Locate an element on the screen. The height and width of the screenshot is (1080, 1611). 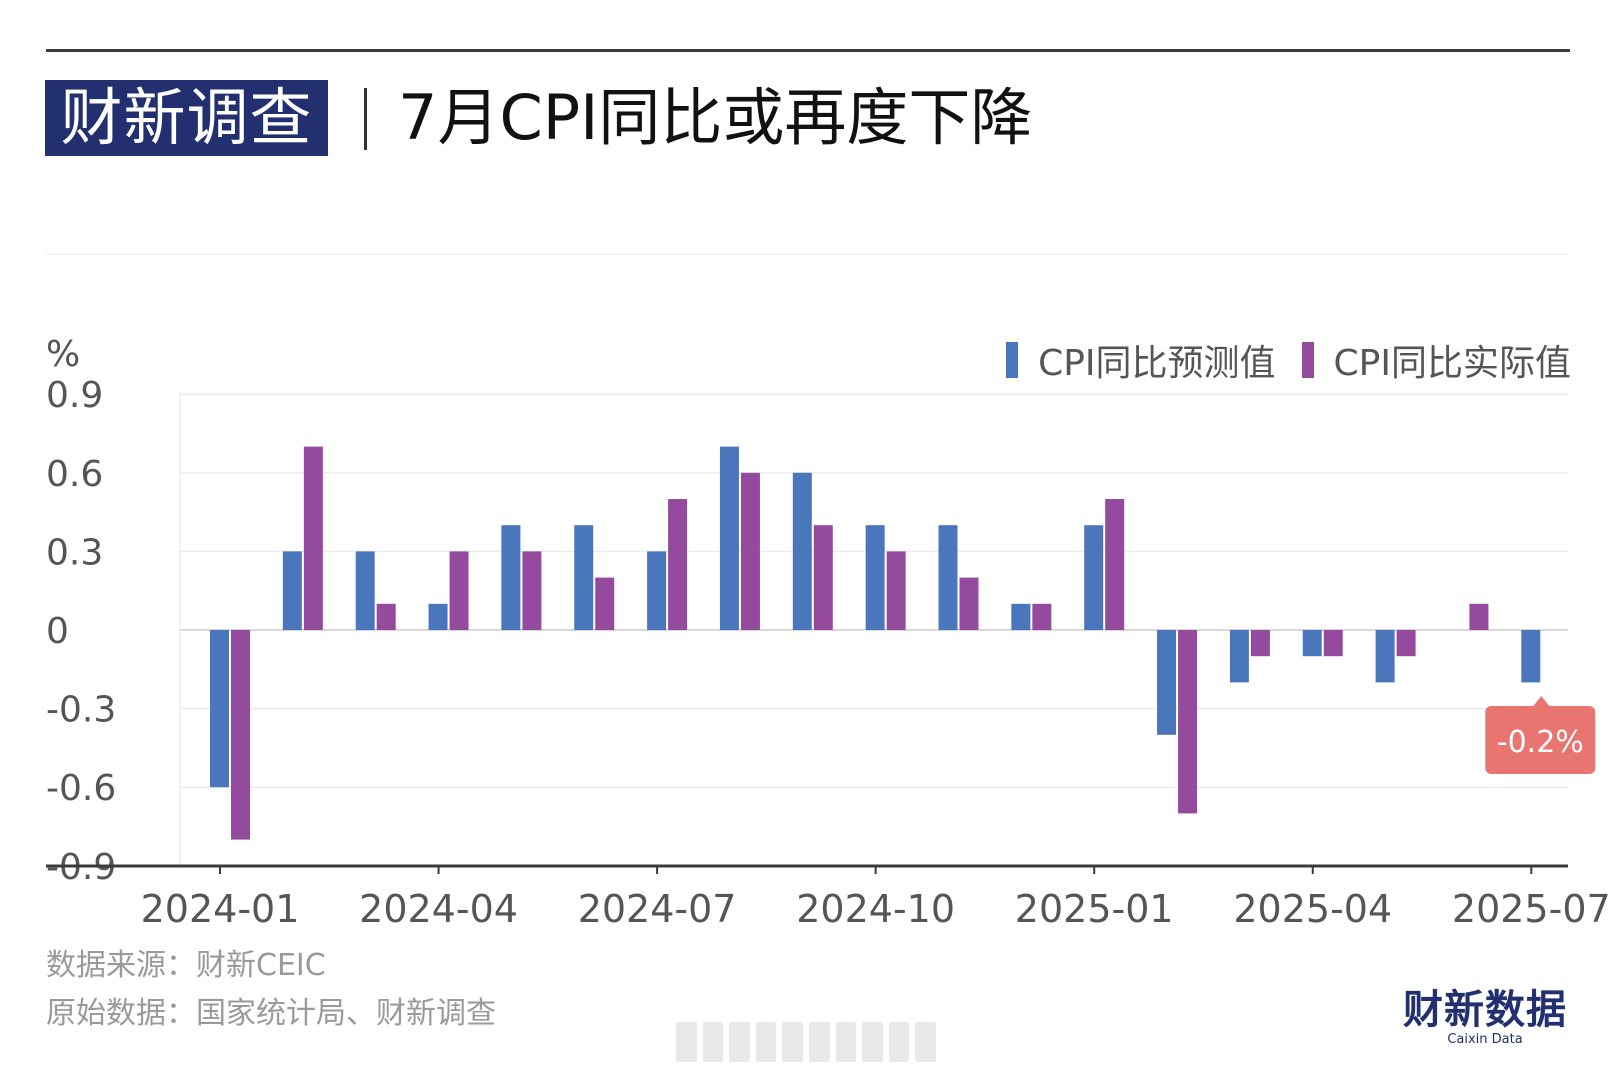
caixin-data-logo: 财新数据 Caixin Data is located at coordinates (1485, 1018).